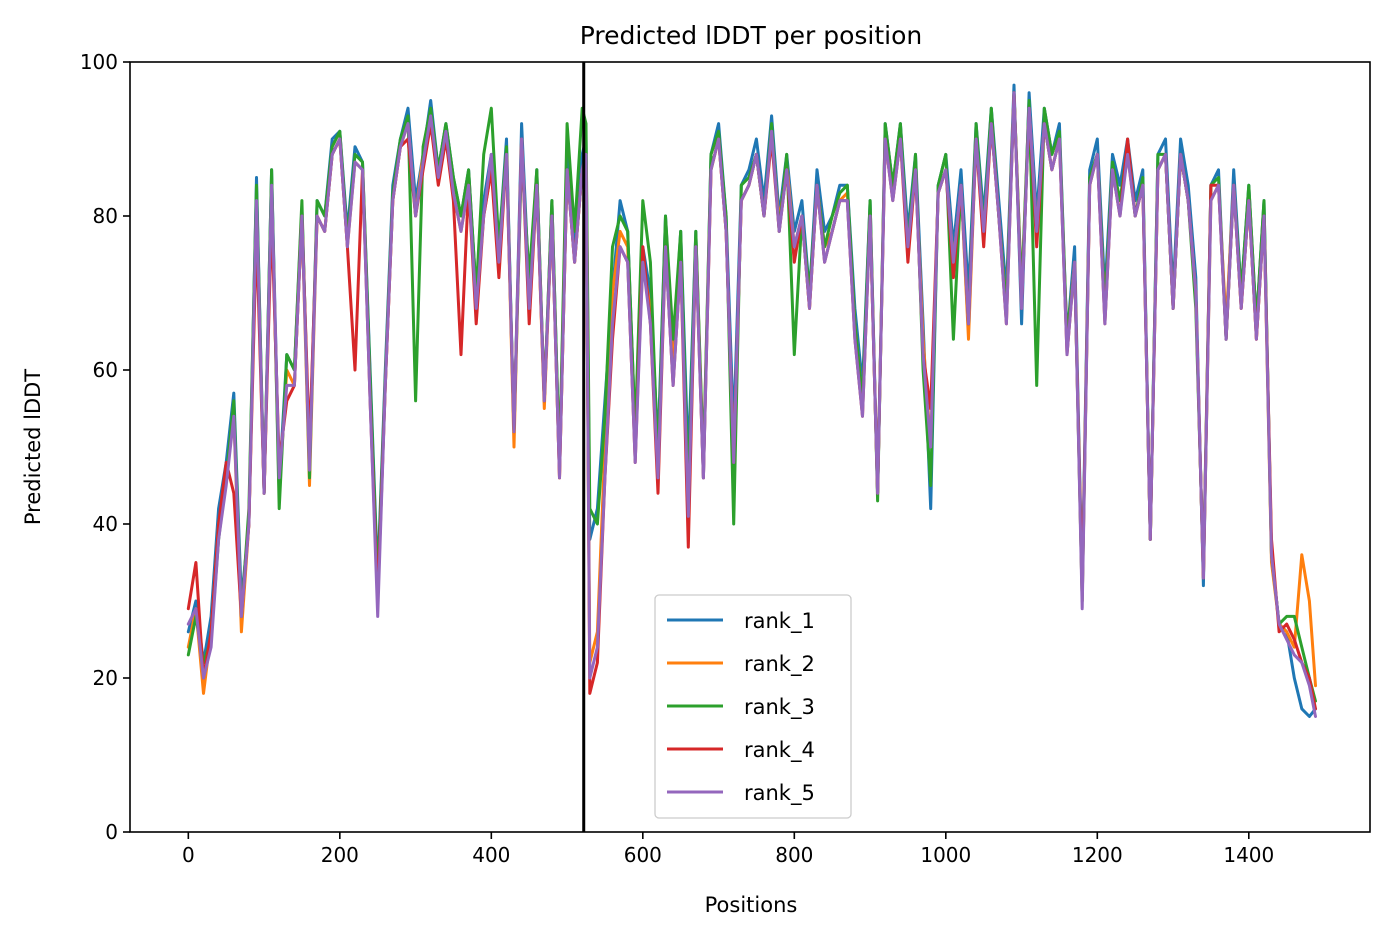  I want to click on legend: rank_1 rank_2 rank_3 rank_4 rank_5, so click(753, 706).